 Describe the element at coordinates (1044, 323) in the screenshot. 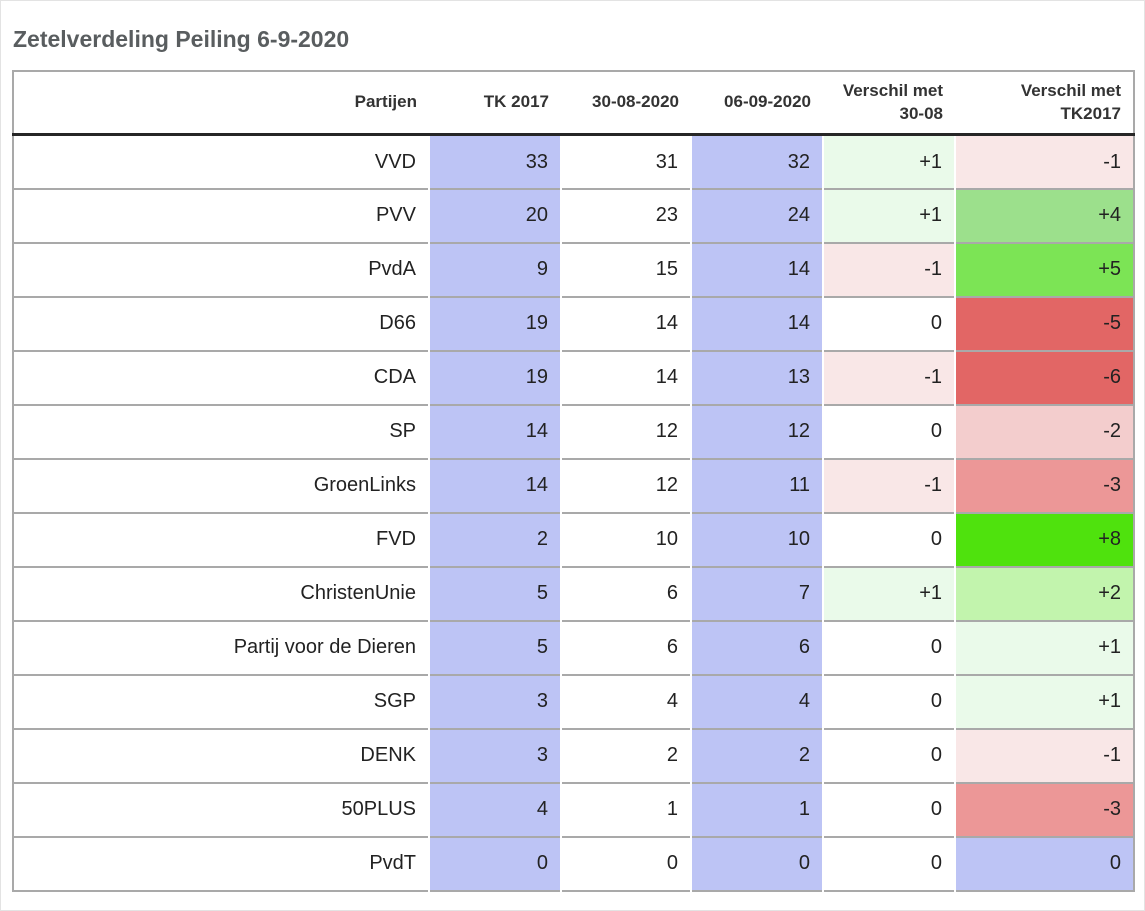

I see `diff-vs-tk2017: -5` at that location.